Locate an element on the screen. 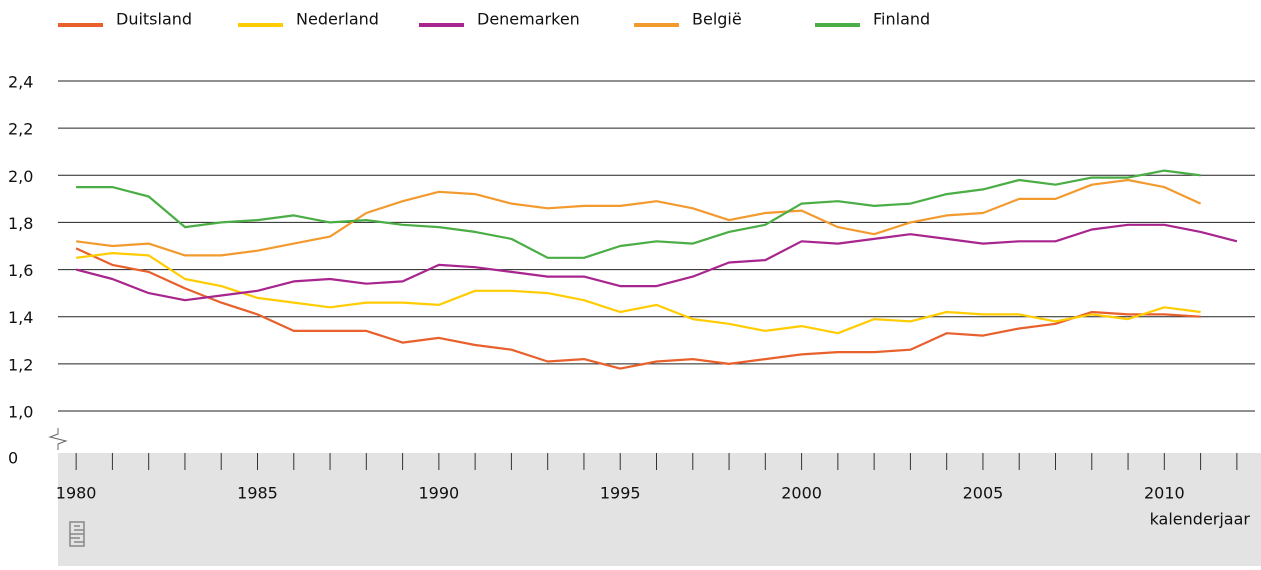  y-tick-label: 2,4 is located at coordinates (20, 82).